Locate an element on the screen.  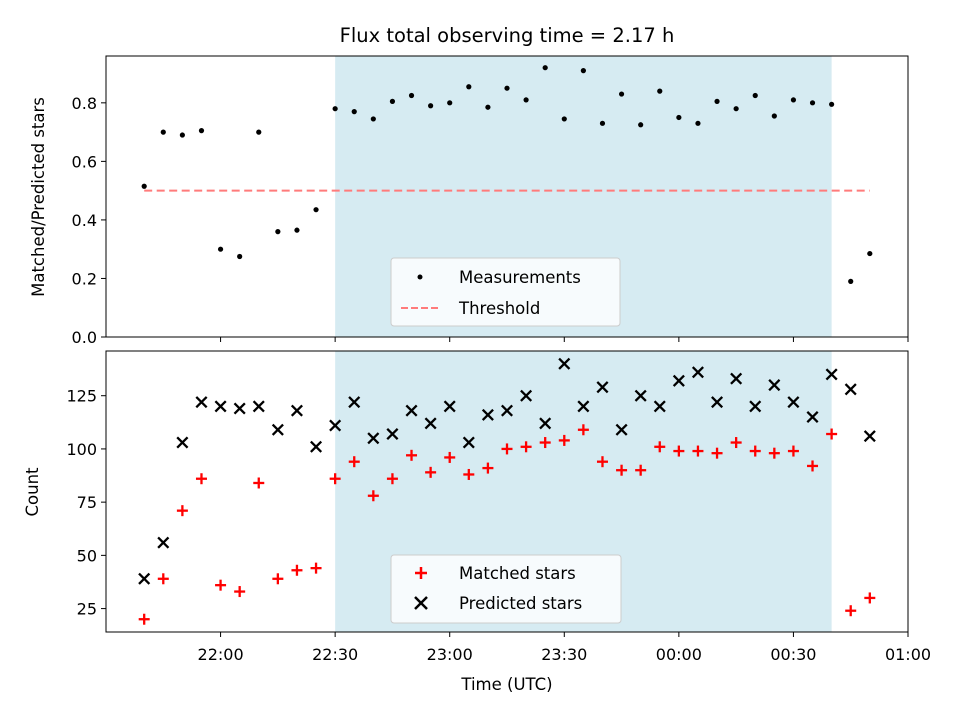
y-tick-label: 0.8 is located at coordinates (84, 103).